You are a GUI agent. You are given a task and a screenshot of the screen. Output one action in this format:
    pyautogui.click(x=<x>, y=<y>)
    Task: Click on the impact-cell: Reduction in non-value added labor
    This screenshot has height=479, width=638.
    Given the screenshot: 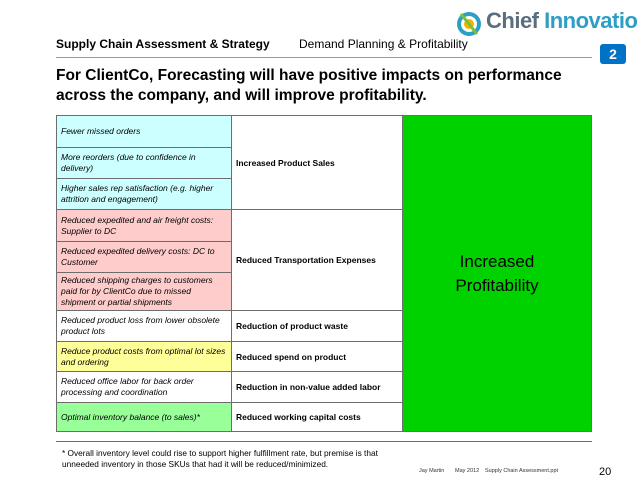 What is the action you would take?
    pyautogui.click(x=317, y=387)
    